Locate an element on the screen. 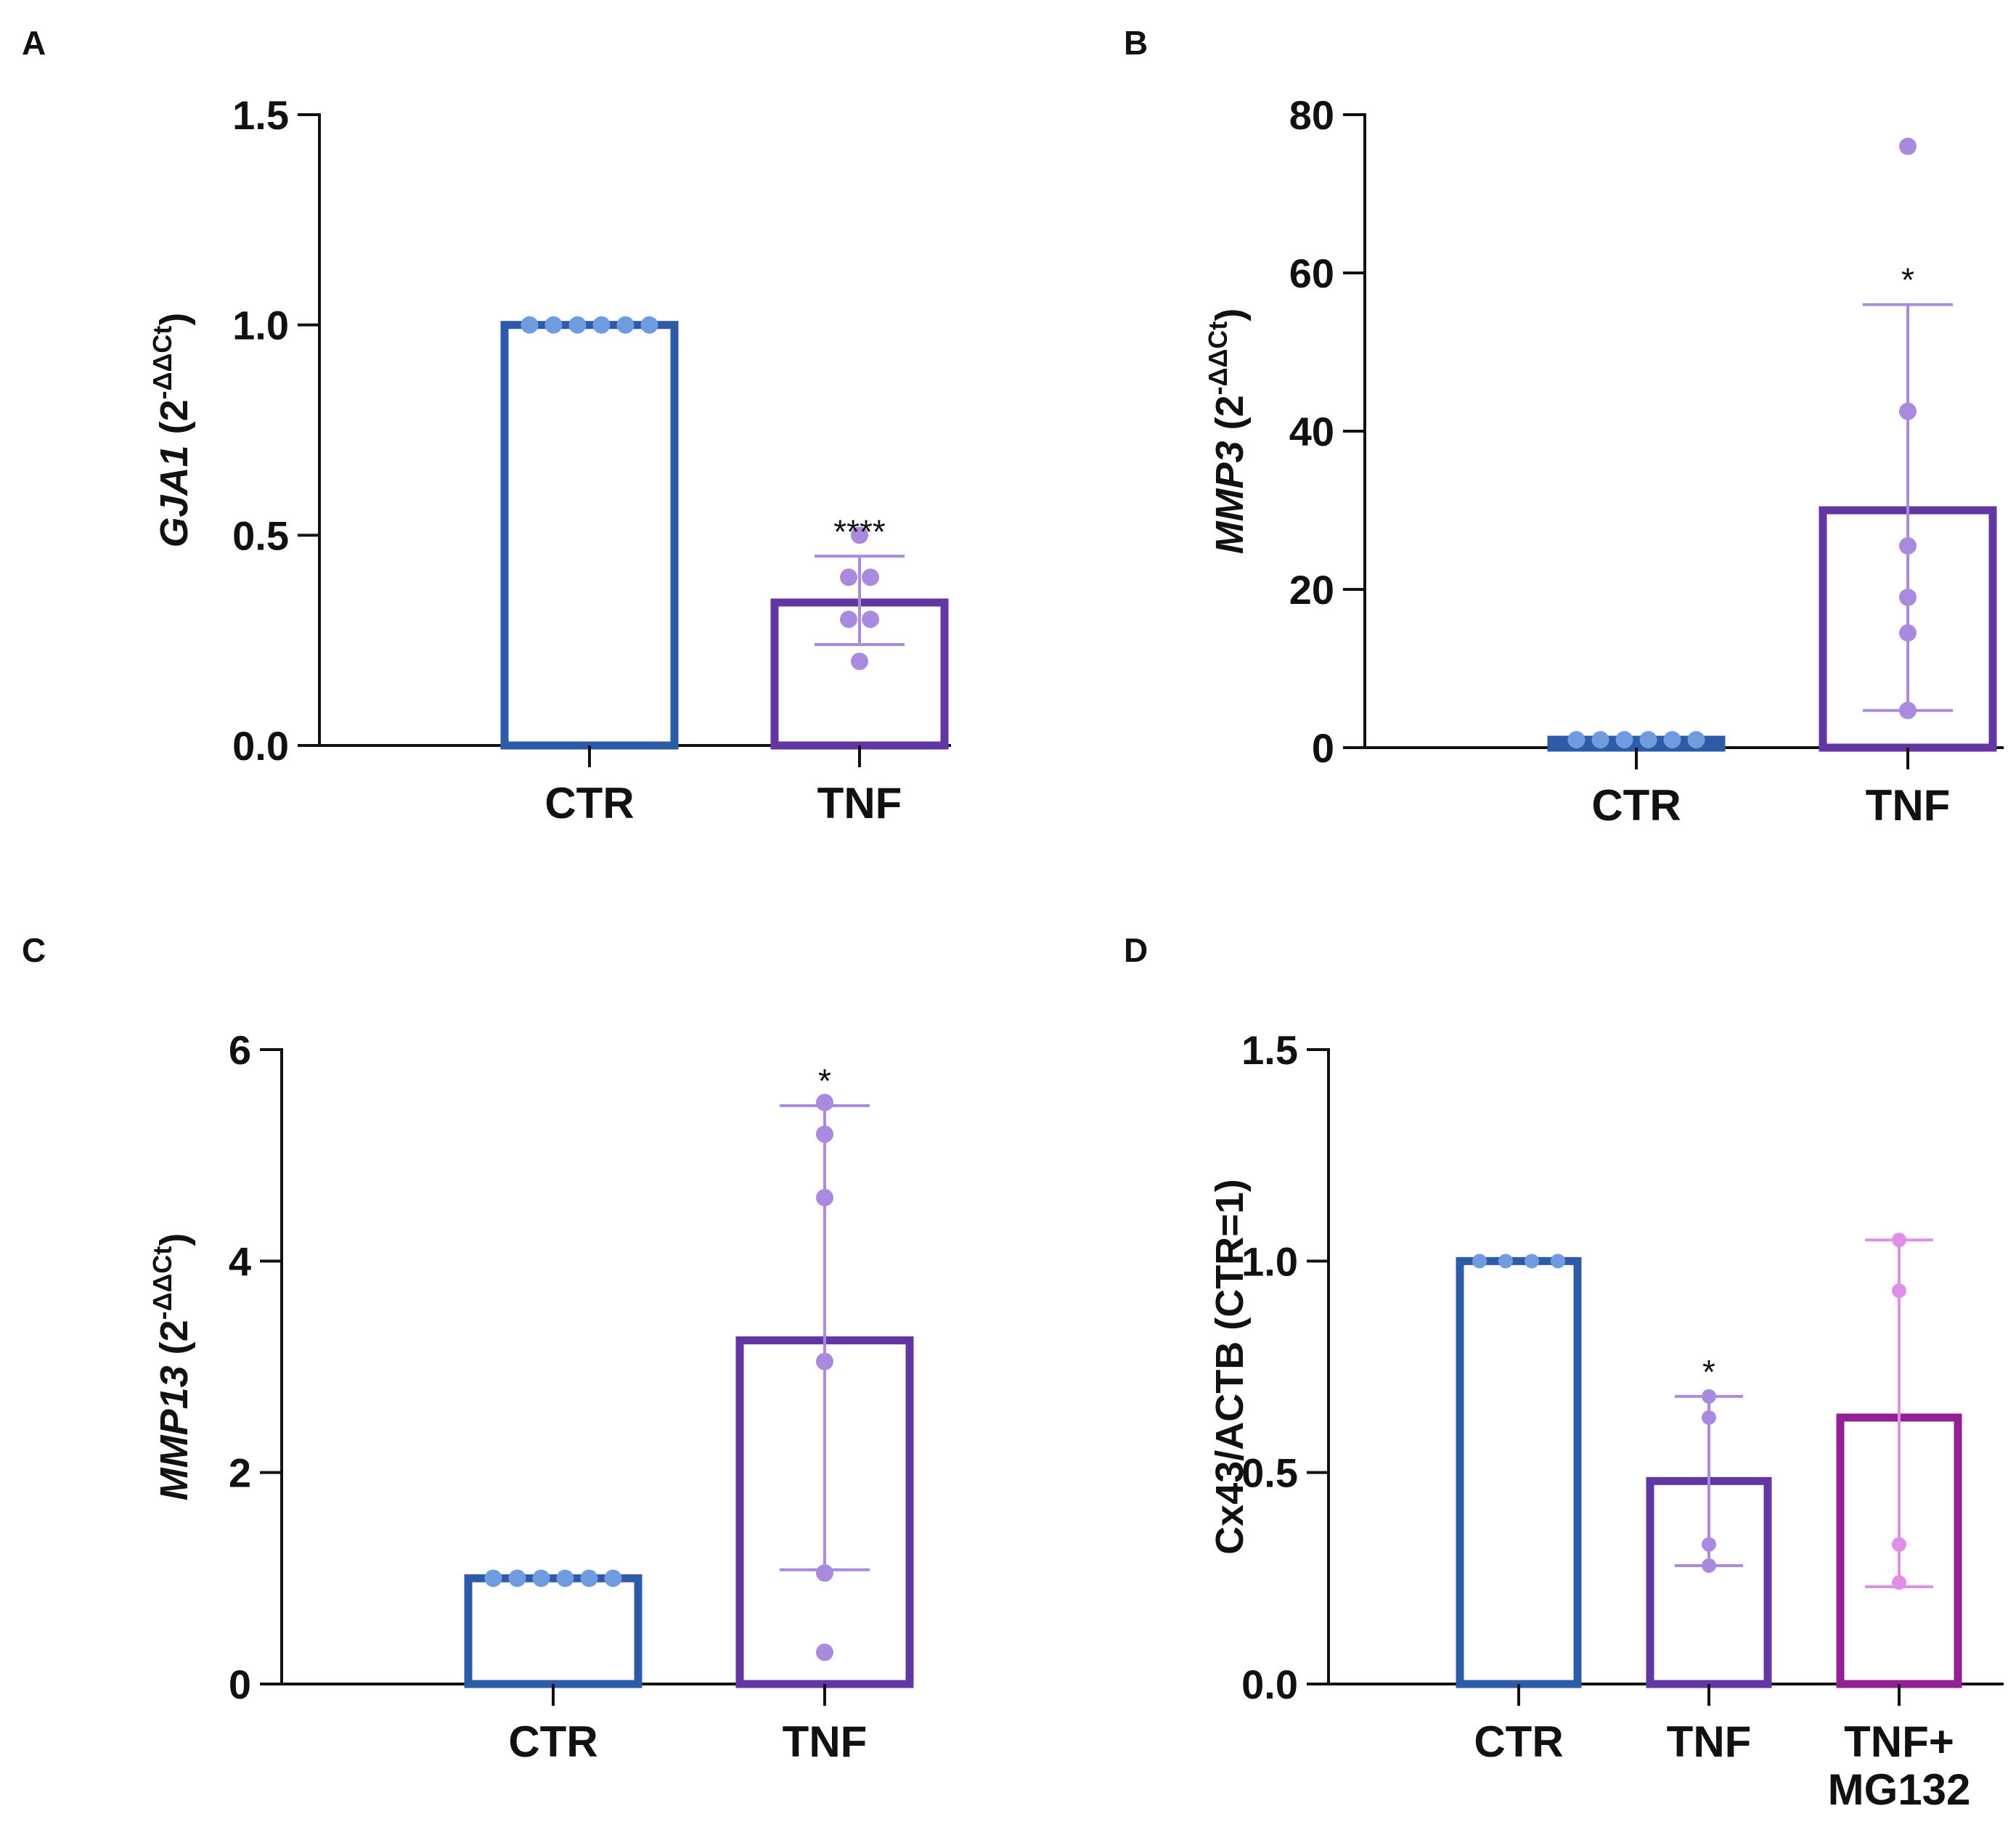  panel-letter: A is located at coordinates (34, 43).